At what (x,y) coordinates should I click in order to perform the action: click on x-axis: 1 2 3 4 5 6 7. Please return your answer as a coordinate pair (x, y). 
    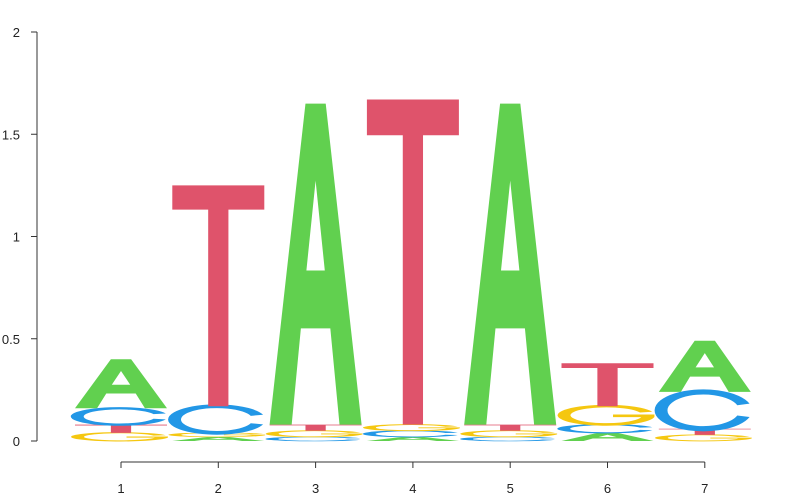
    Looking at the image, I should click on (412, 478).